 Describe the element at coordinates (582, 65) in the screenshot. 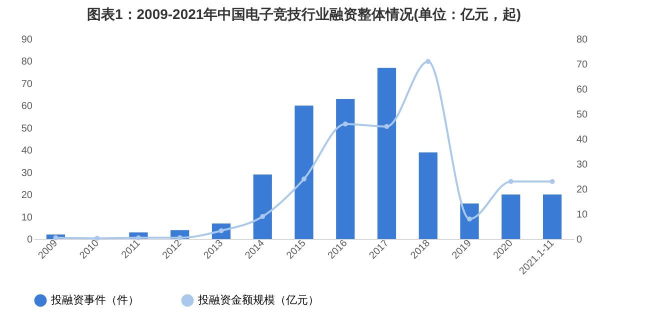

I see `y2-tick-label: 70` at that location.